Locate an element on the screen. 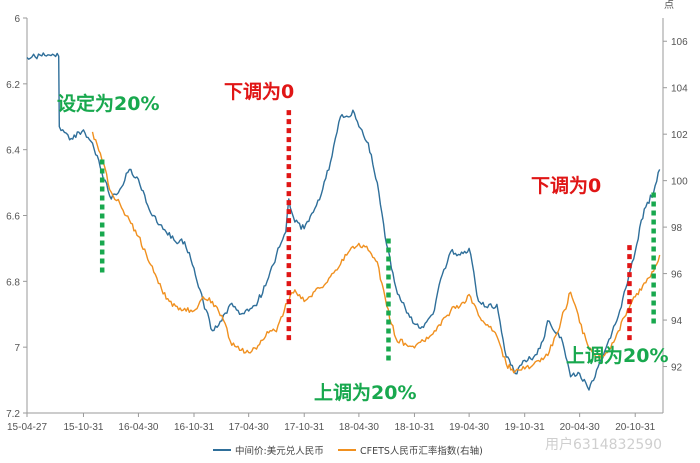  x-tick-label: 18-04-30 is located at coordinates (359, 427).